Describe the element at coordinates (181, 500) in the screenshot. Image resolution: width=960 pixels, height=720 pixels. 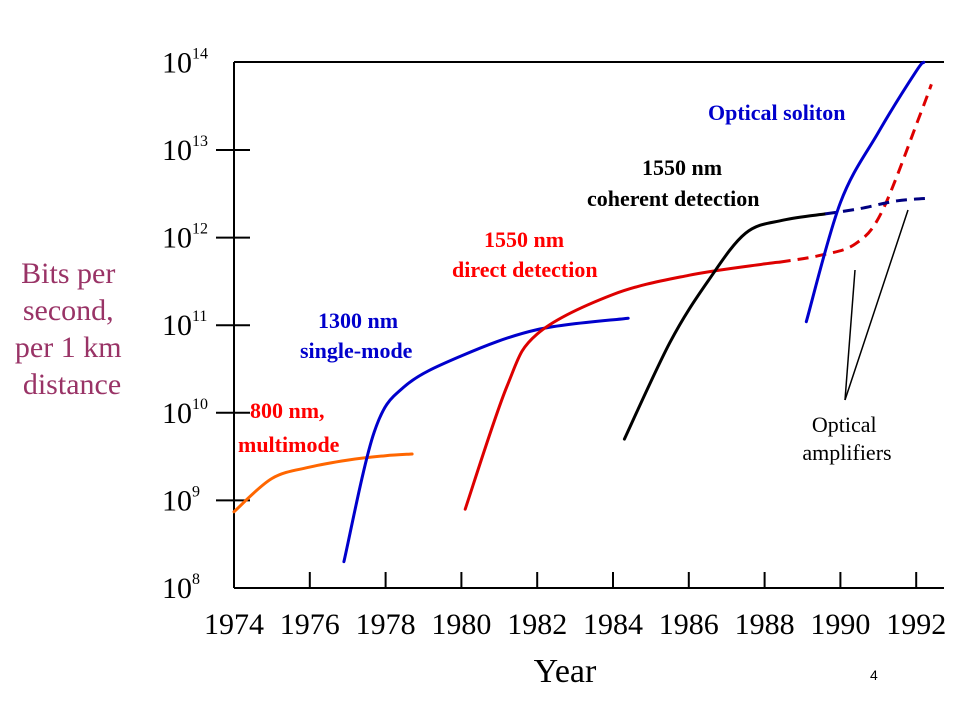
I see `y-tick-label-9: 10⁹` at that location.